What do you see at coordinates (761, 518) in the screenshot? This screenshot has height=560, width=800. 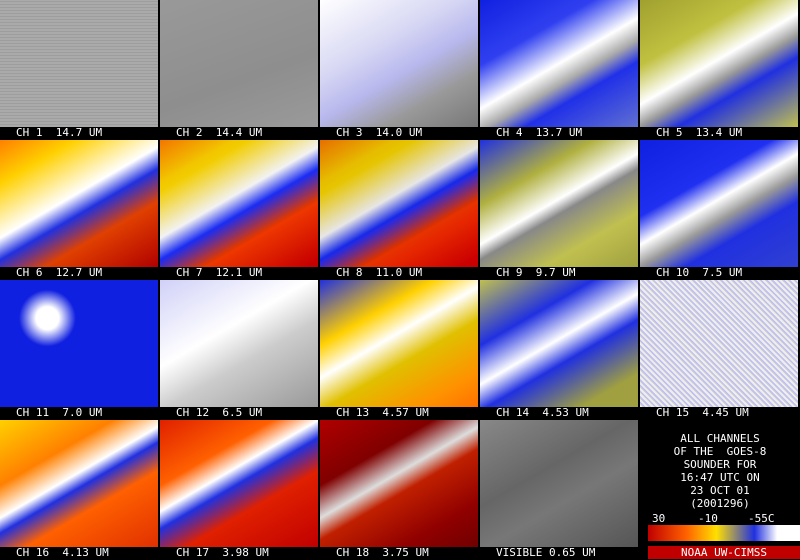 I see `colorbar-label: -55C` at bounding box center [761, 518].